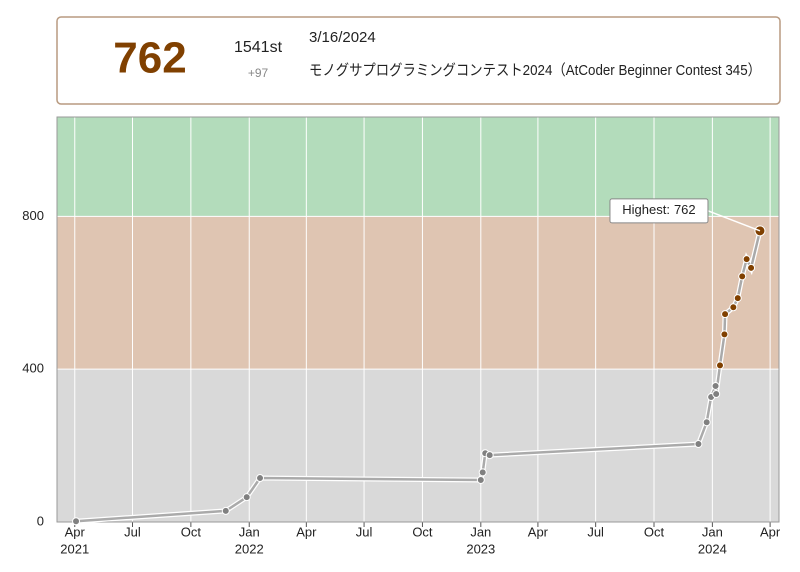 The height and width of the screenshot is (572, 800). What do you see at coordinates (418, 60) in the screenshot?
I see `status-box` at bounding box center [418, 60].